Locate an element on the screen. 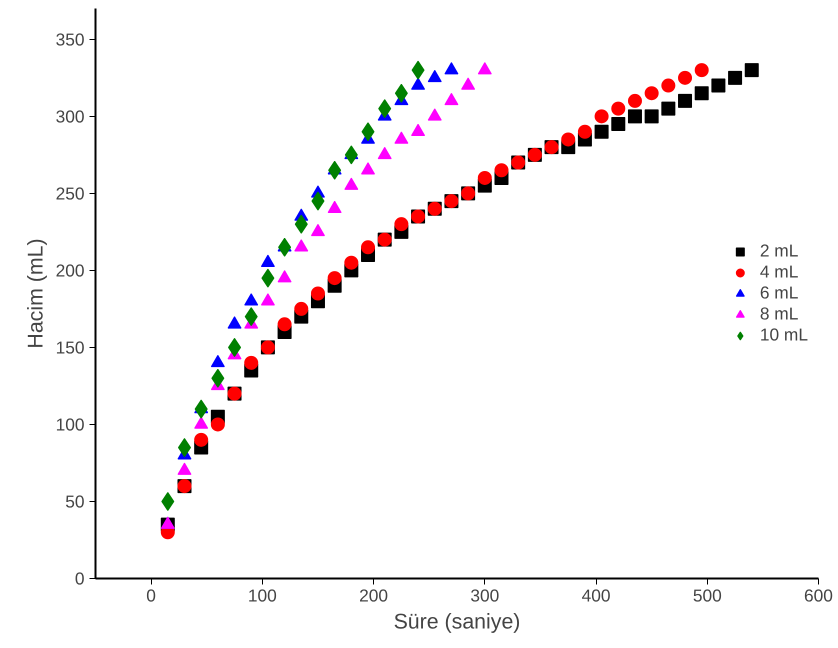 The image size is (838, 648). legend-label: 6 mL is located at coordinates (779, 293).